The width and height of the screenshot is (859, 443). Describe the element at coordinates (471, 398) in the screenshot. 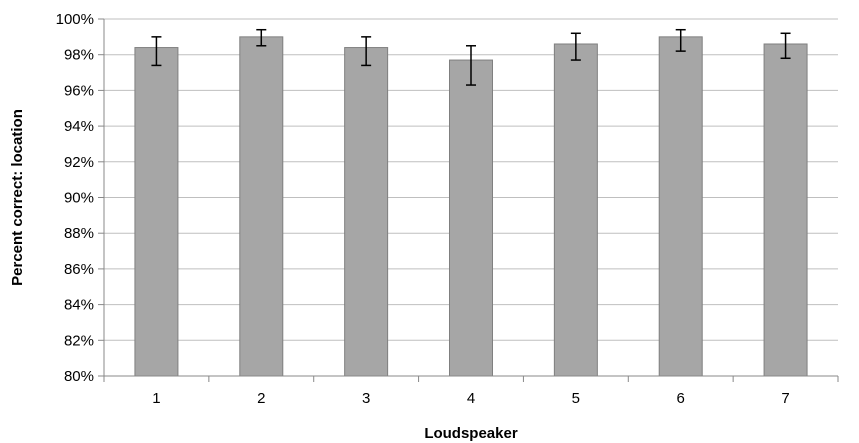

I see `x-tick-label: 4` at that location.